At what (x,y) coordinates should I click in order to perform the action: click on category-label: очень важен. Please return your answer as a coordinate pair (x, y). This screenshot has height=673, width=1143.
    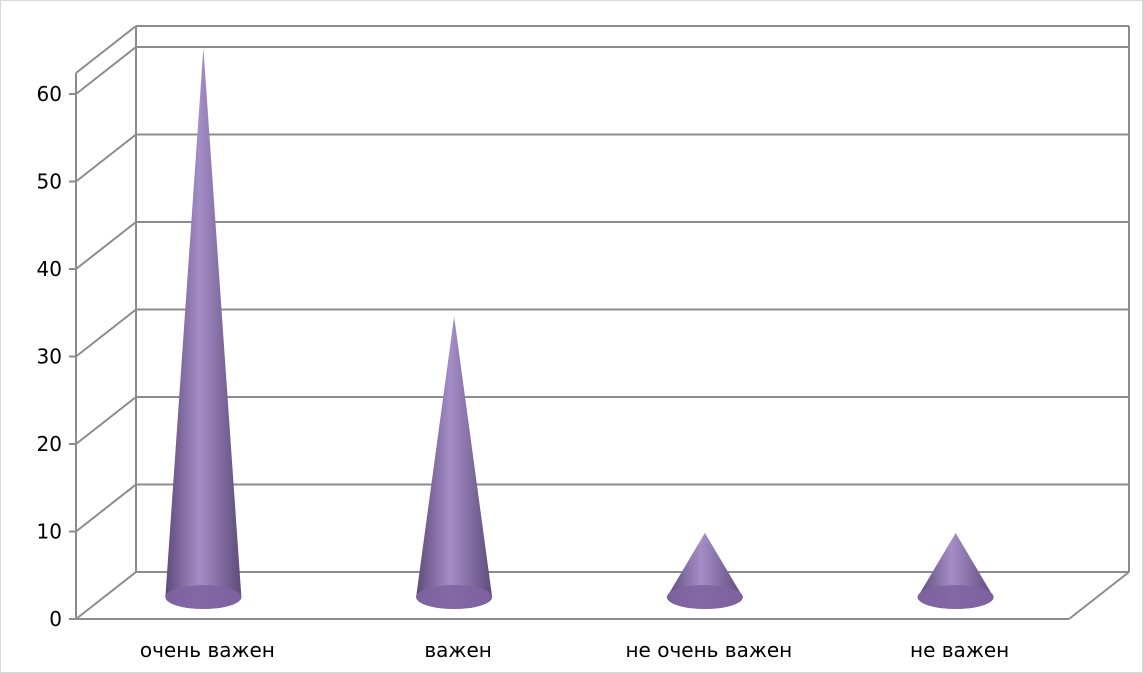
    Looking at the image, I should click on (207, 650).